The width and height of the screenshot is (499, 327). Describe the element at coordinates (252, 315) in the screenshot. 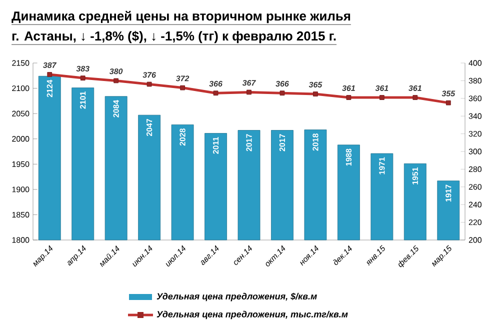

I see `legend-label: Удельная цена предложения, тыс.тг/кв.м` at that location.